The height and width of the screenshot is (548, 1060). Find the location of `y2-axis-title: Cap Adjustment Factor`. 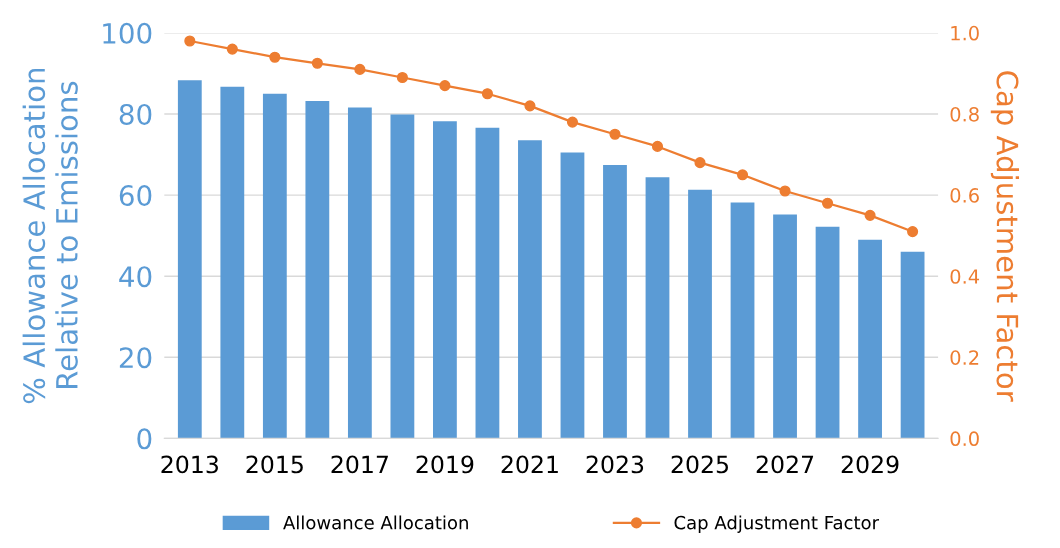

y2-axis-title: Cap Adjustment Factor is located at coordinates (1005, 236).